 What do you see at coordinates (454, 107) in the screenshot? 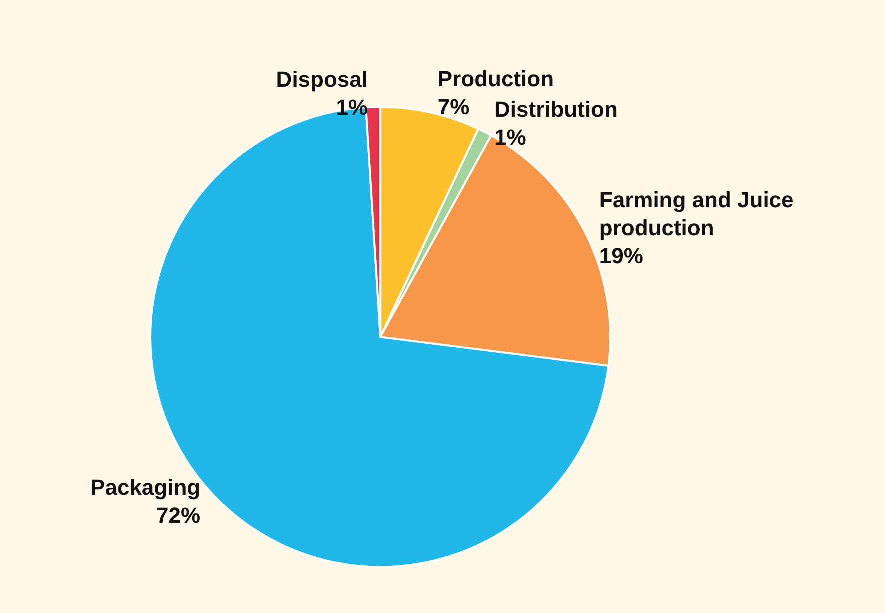
I see `data-label: 7%` at bounding box center [454, 107].